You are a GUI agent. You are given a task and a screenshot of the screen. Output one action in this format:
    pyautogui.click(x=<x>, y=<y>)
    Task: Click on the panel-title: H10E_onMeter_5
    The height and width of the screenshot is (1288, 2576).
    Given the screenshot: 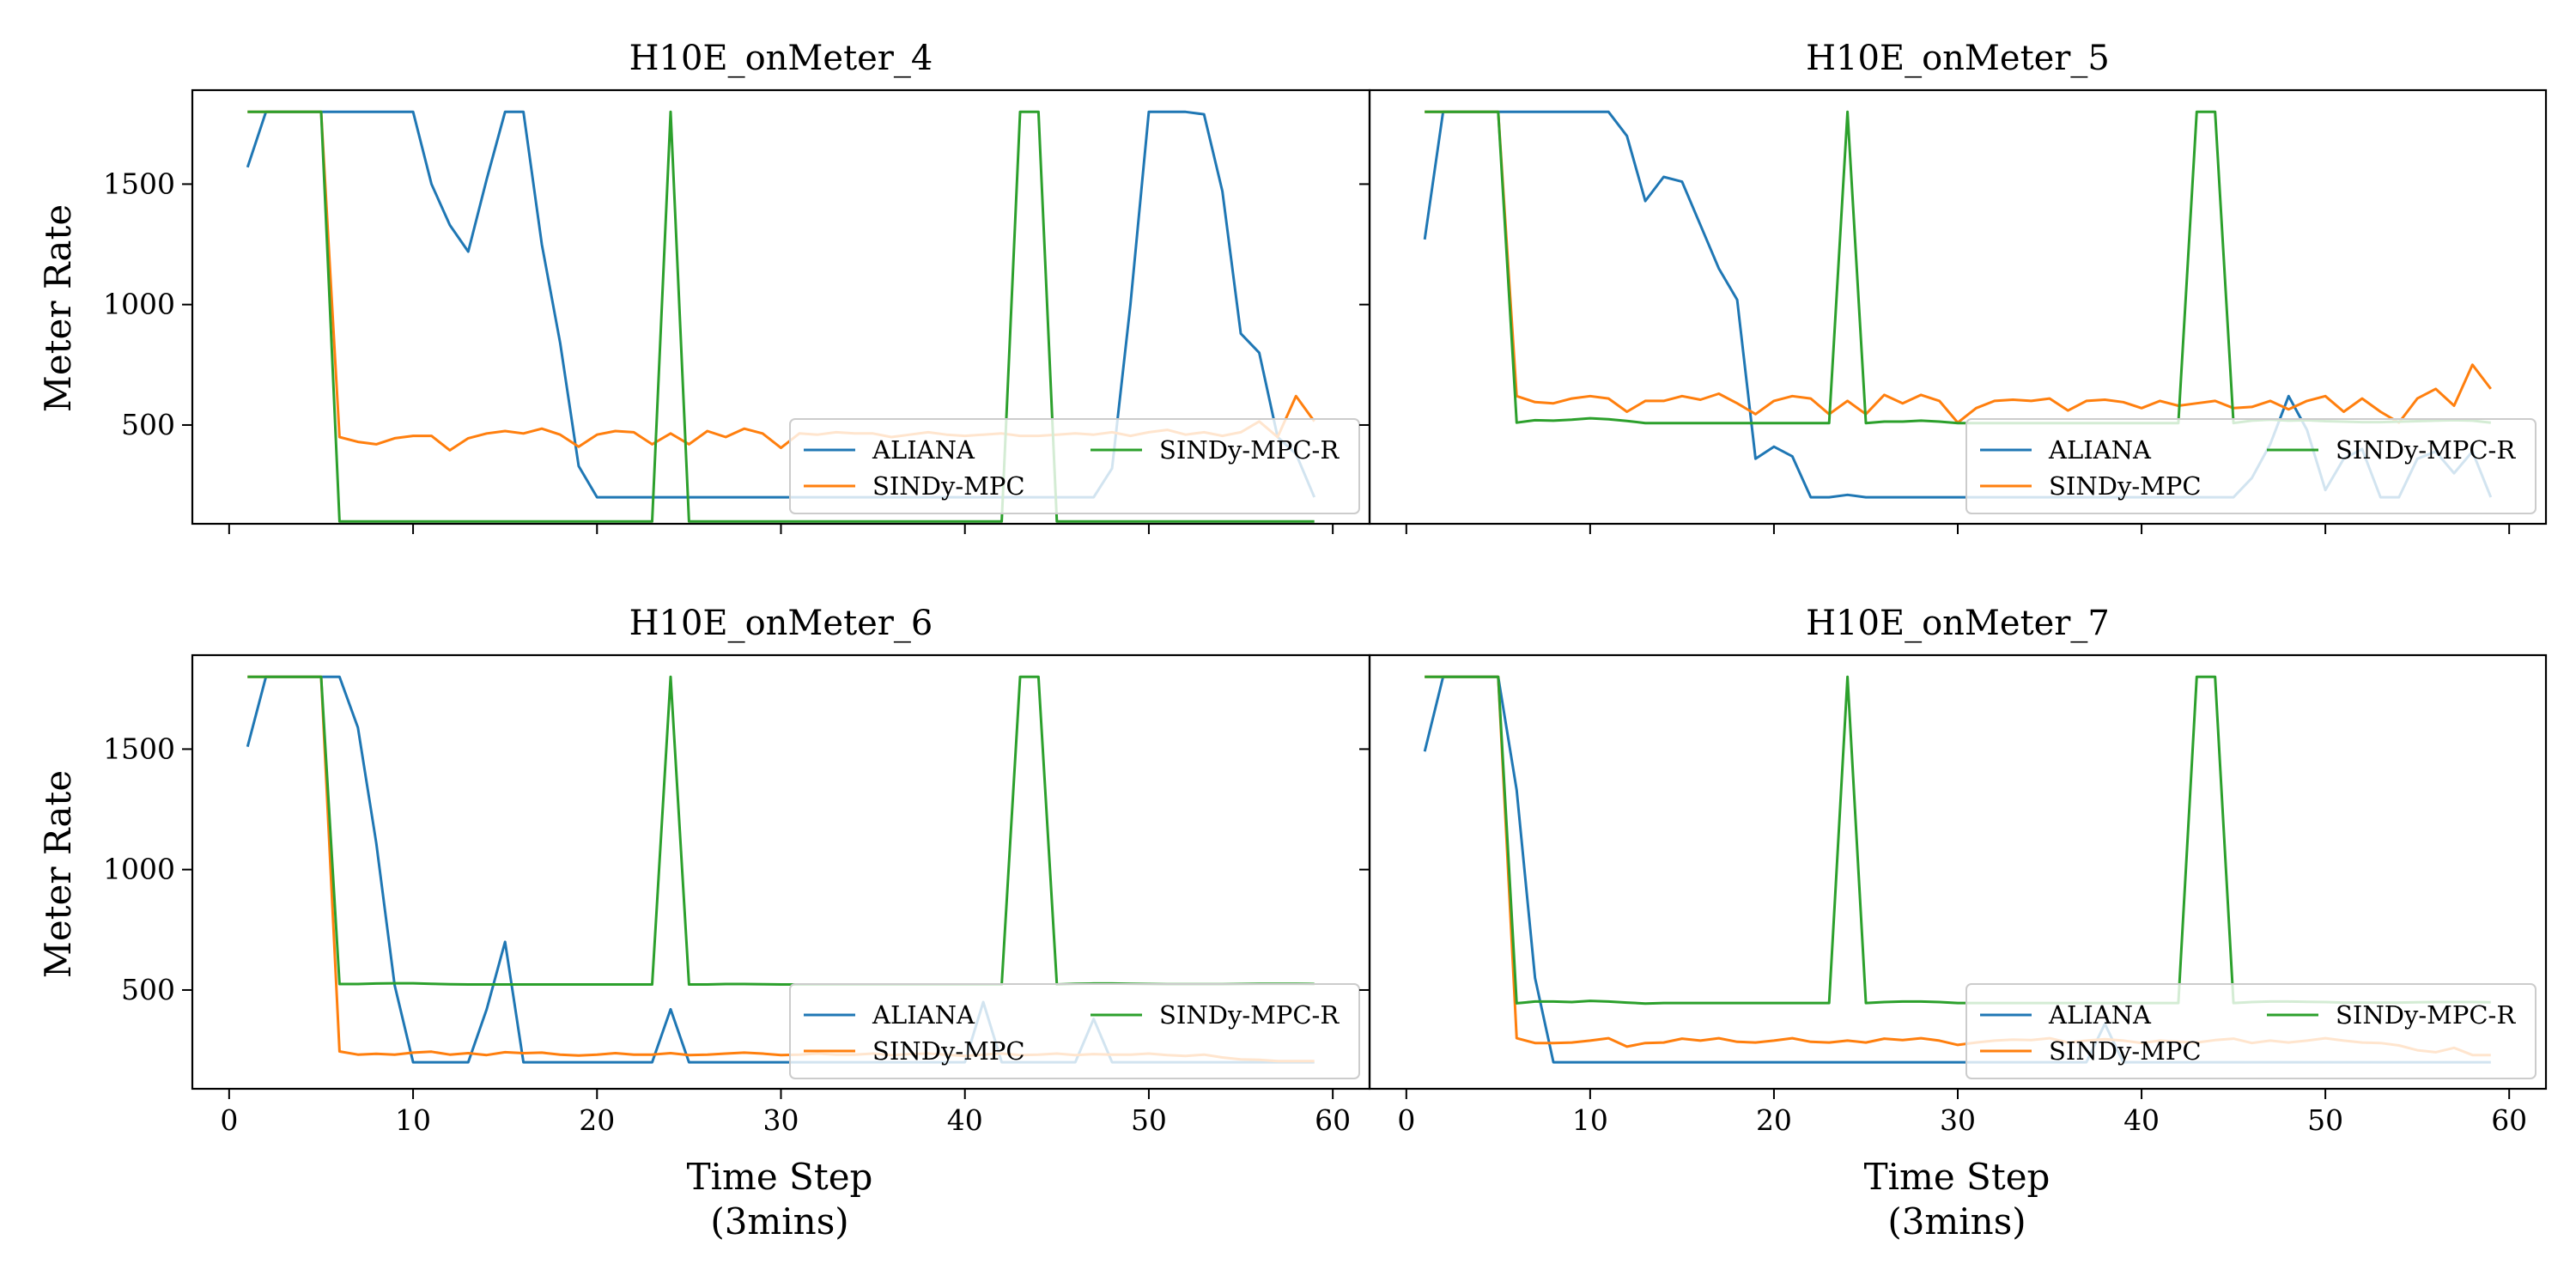 What is the action you would take?
    pyautogui.click(x=1958, y=59)
    